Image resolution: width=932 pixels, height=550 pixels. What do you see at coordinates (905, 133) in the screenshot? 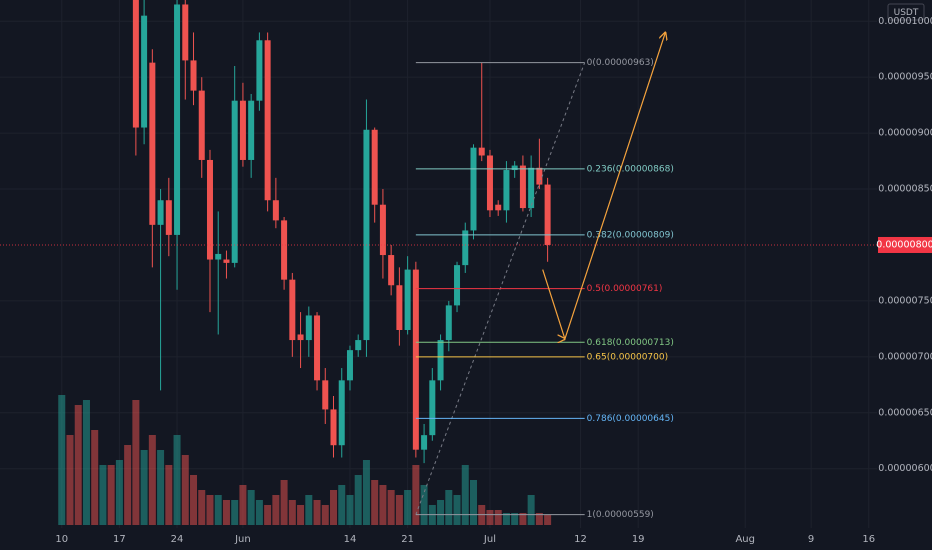
I see `y-tick-label: 0.00000900` at bounding box center [905, 133].